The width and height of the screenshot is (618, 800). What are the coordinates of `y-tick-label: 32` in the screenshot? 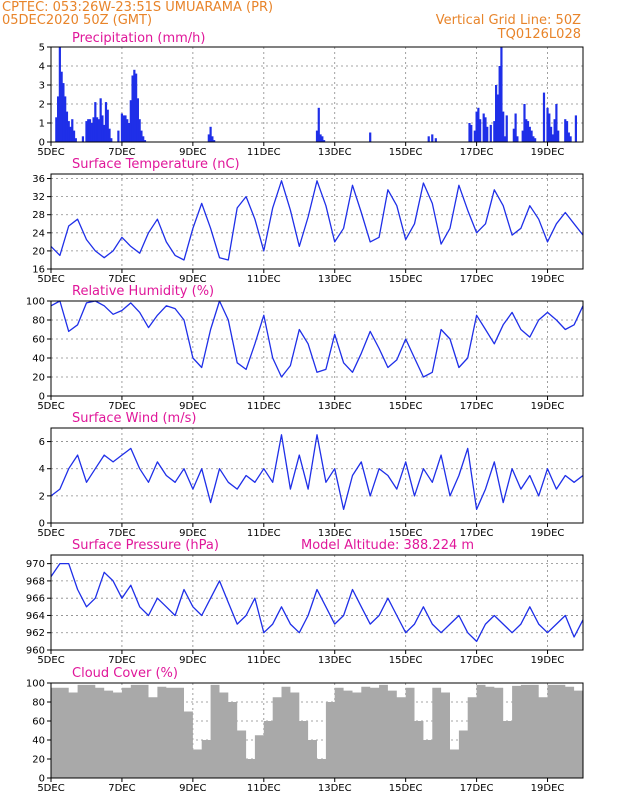 It's located at (38, 197).